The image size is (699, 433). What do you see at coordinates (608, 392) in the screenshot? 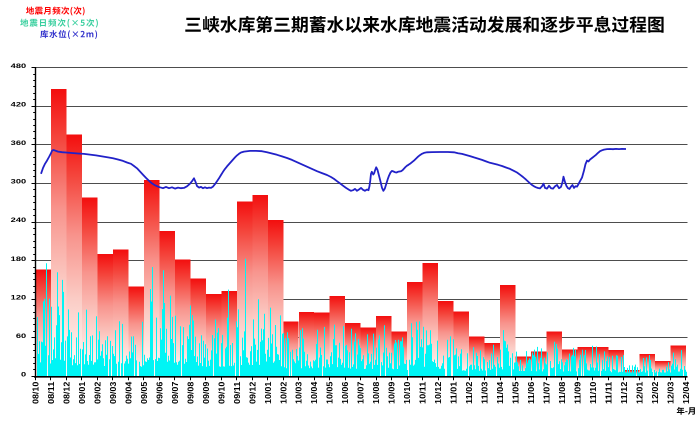
I see `svg-text: 11/11` at bounding box center [608, 392].